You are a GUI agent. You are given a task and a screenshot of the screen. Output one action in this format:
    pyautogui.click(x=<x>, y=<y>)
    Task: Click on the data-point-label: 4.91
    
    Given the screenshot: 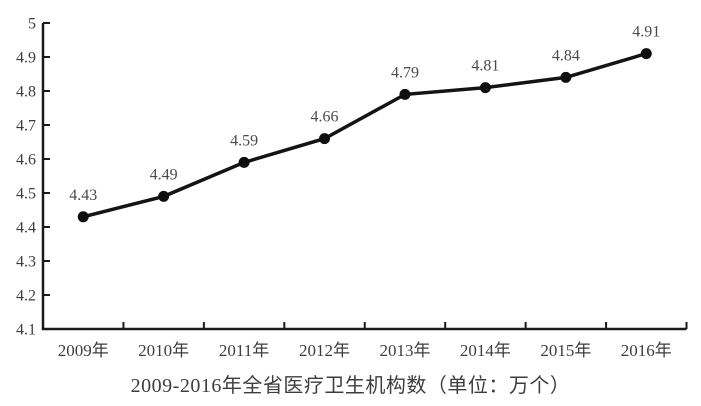 What is the action you would take?
    pyautogui.click(x=646, y=32)
    